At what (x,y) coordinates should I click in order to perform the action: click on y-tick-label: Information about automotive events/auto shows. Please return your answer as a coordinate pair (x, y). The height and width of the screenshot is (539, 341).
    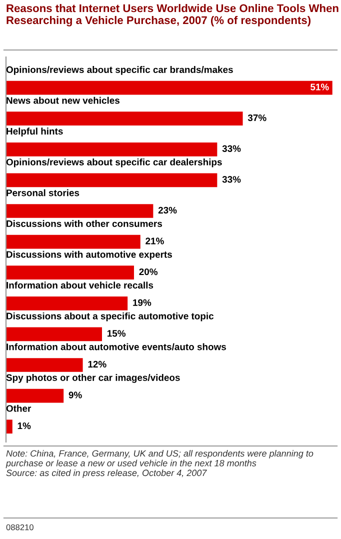
    Looking at the image, I should click on (116, 346).